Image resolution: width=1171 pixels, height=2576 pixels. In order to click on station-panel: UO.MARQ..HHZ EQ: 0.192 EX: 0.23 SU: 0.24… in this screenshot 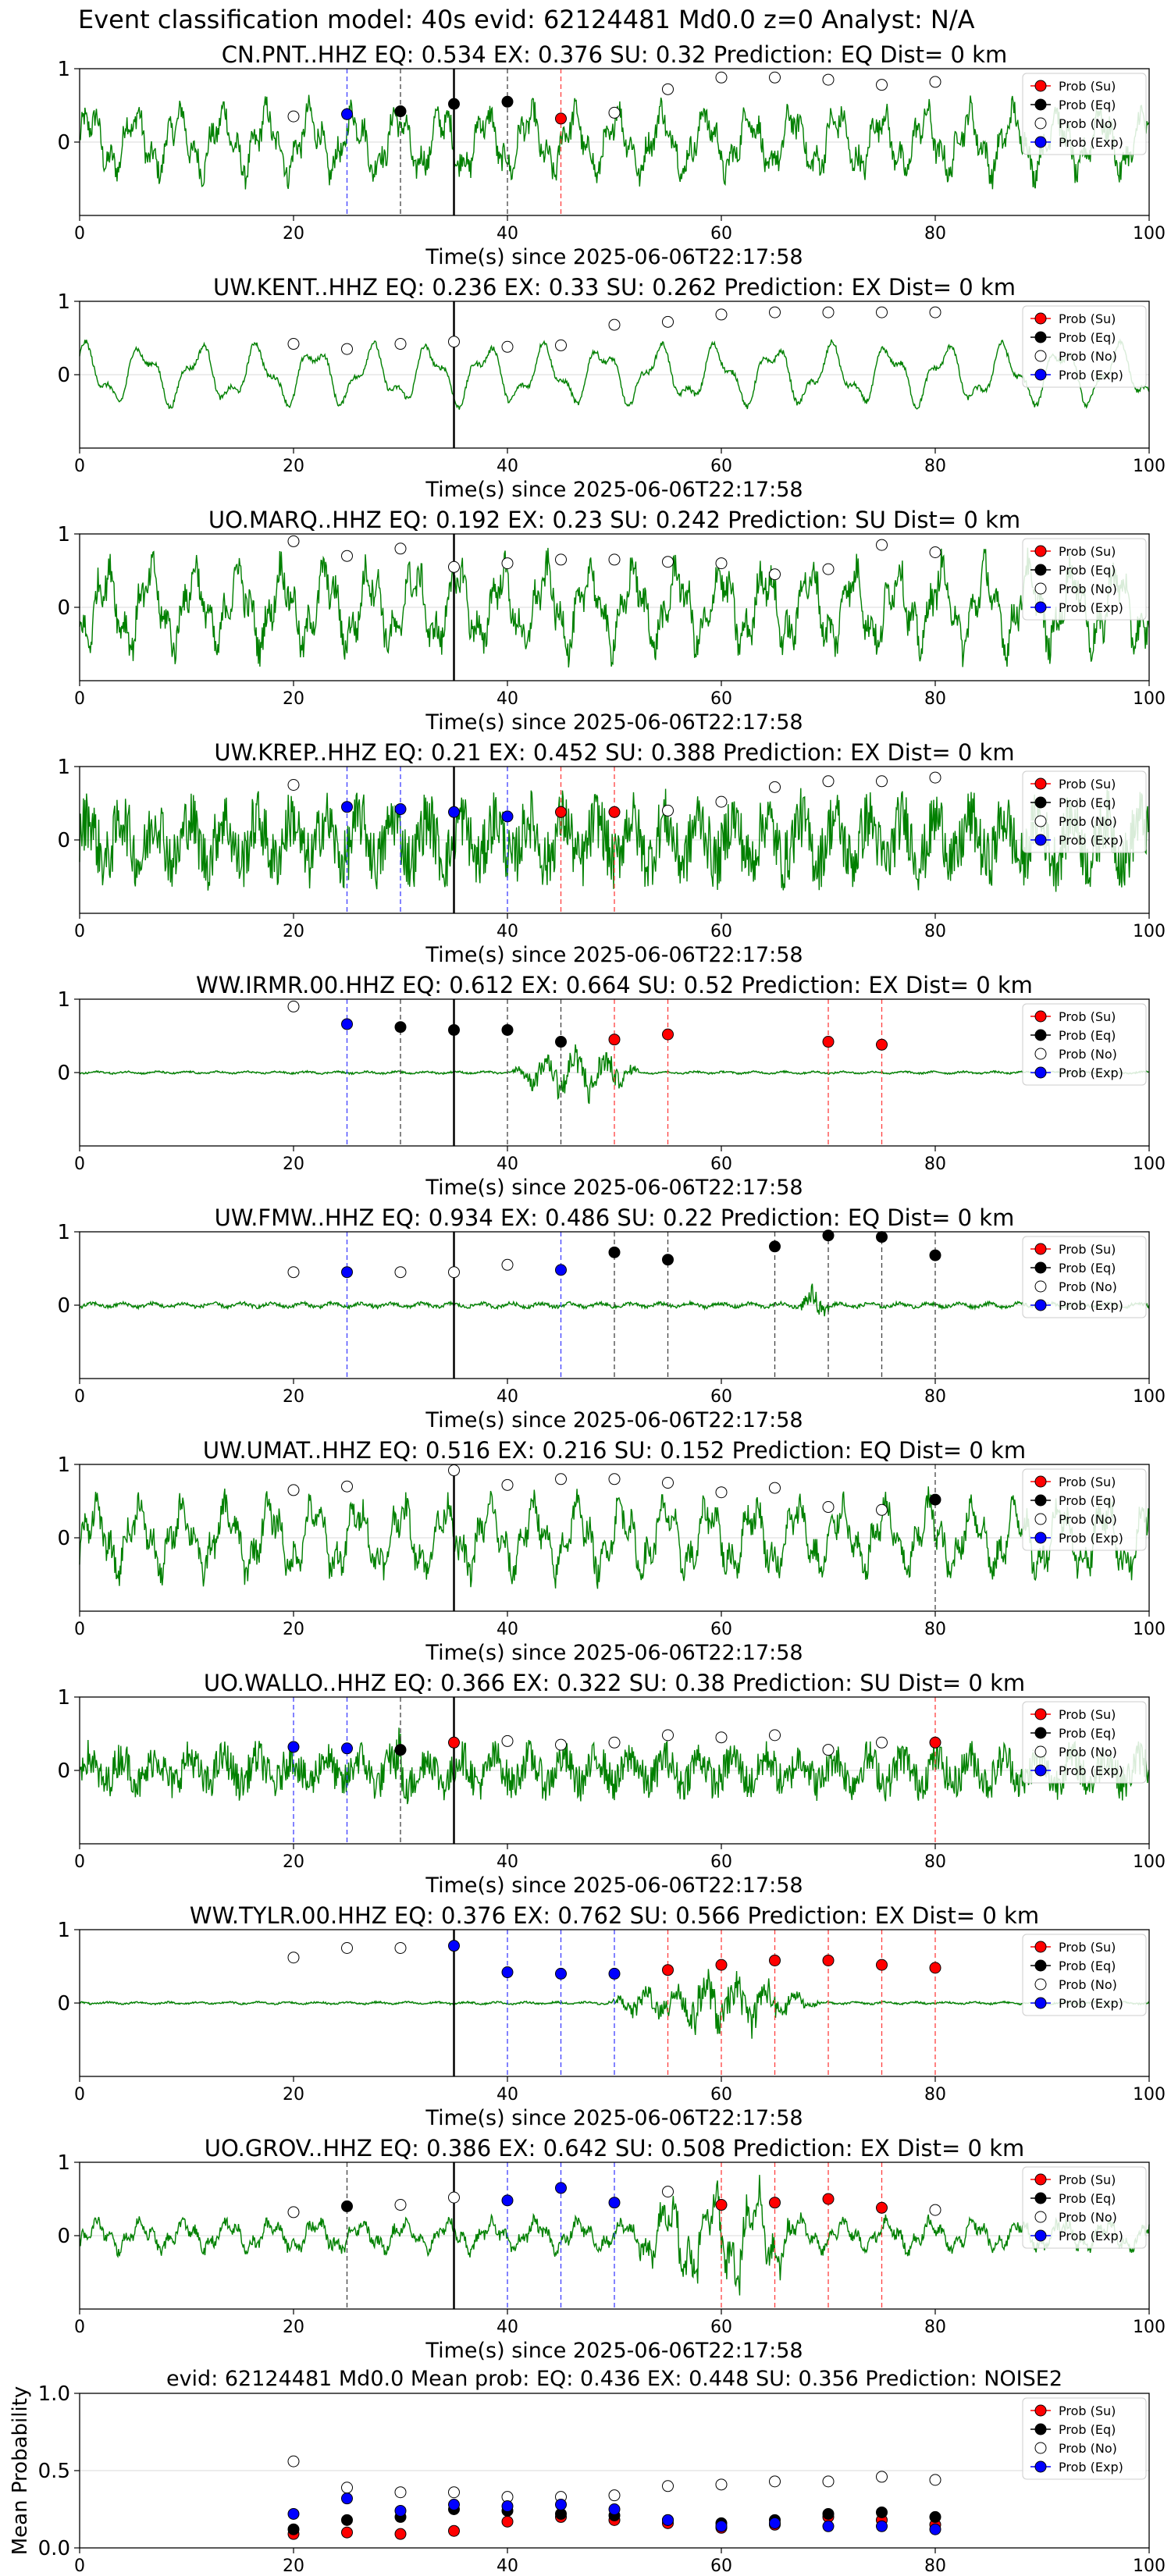, I will do `click(611, 621)`.